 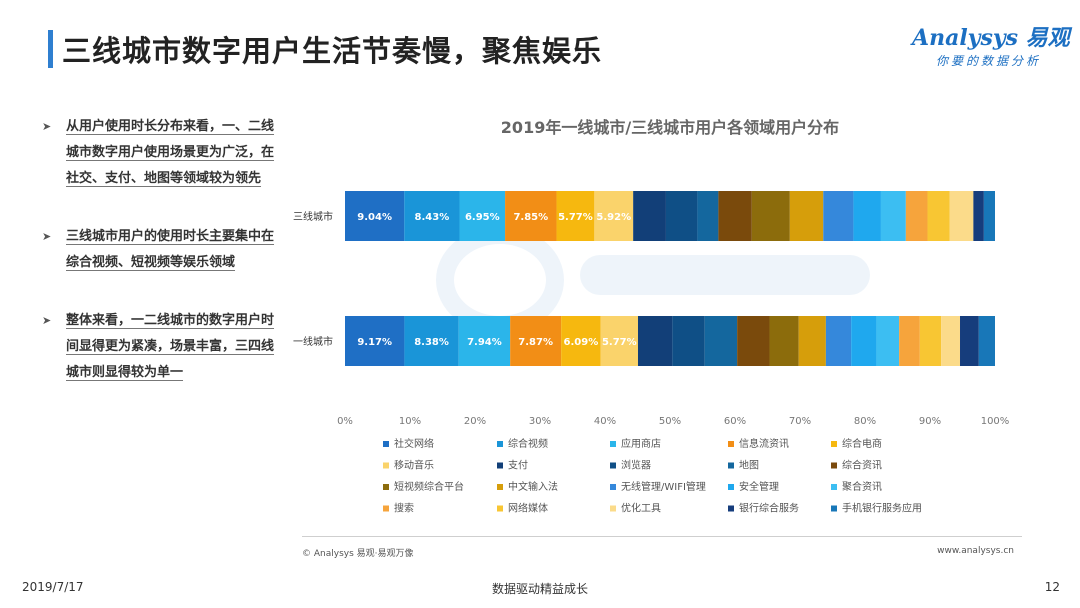 I want to click on data-label: 6.95%, so click(x=482, y=217).